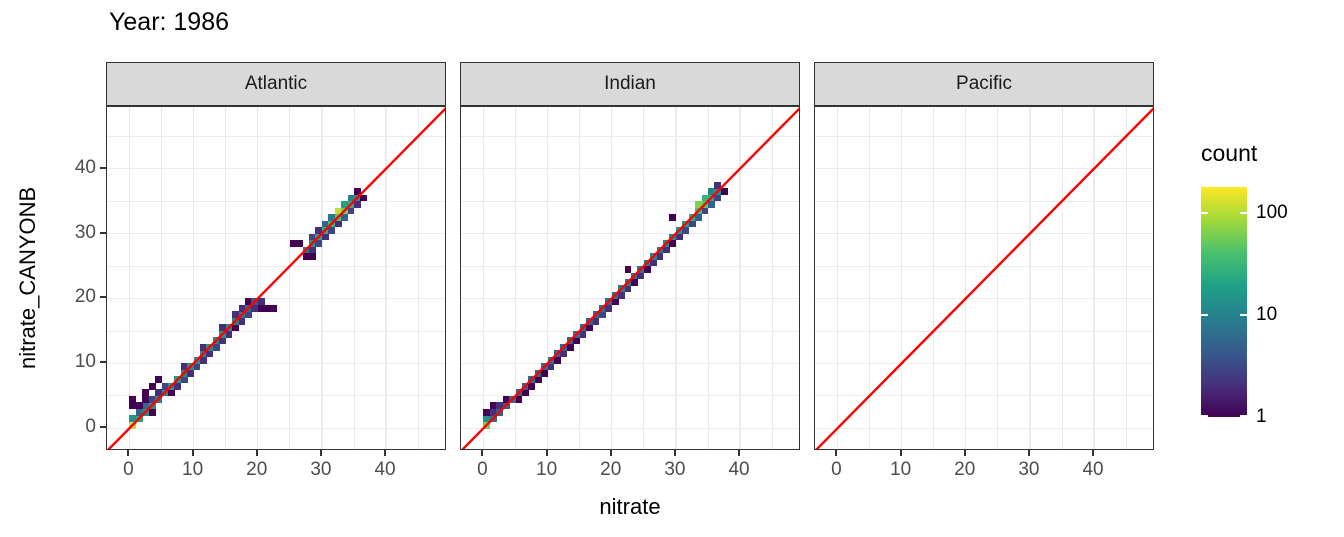 The width and height of the screenshot is (1344, 537). I want to click on facet-strip-label: Indian, so click(630, 83).